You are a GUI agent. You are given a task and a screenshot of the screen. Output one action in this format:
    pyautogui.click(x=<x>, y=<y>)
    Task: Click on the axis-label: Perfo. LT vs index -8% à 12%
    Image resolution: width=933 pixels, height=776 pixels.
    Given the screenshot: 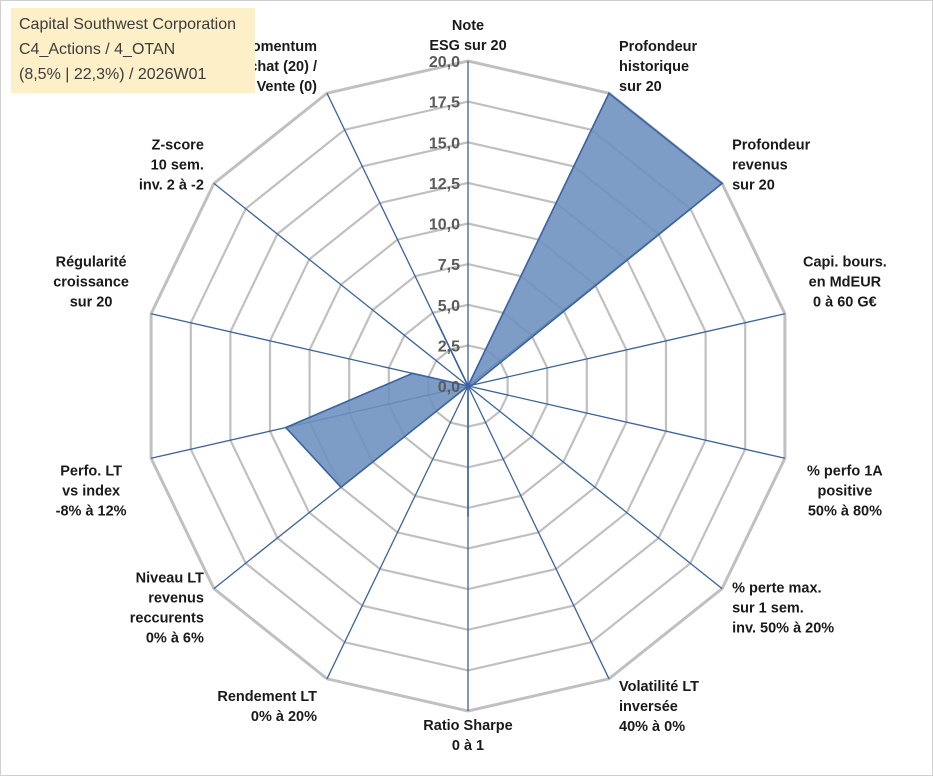 What is the action you would take?
    pyautogui.click(x=91, y=491)
    